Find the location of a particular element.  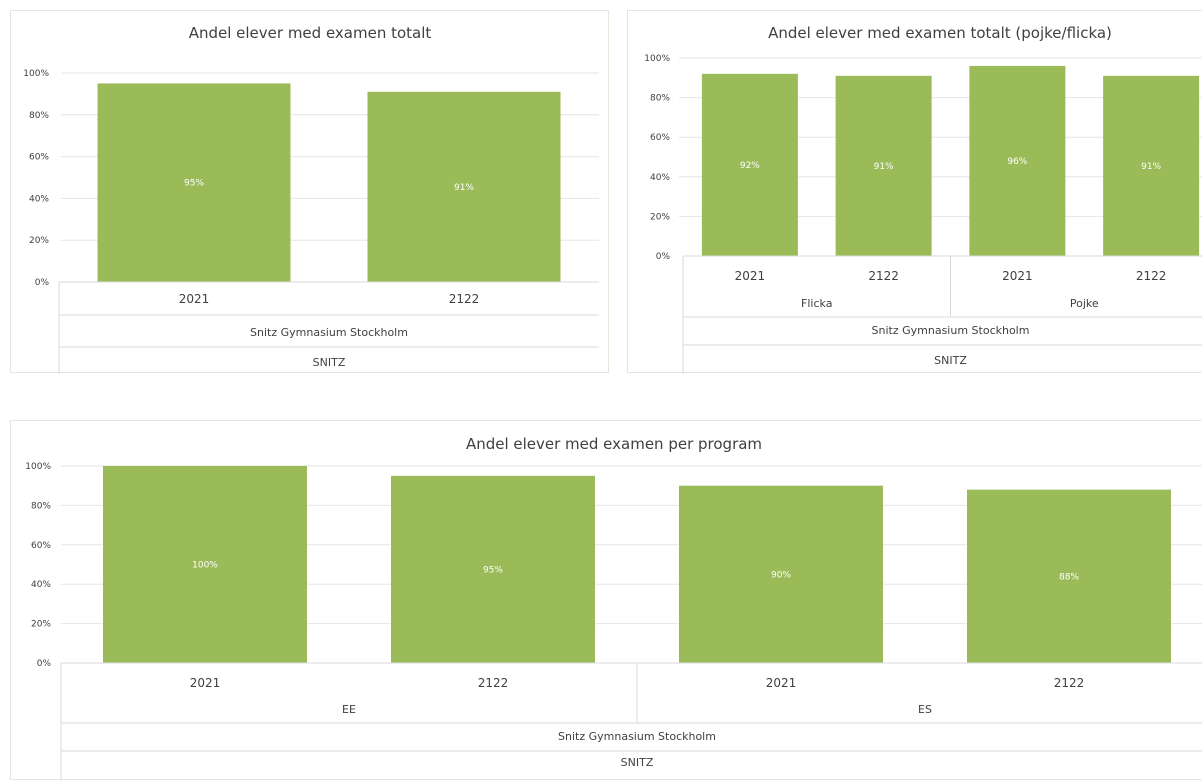

data-label: 90% is located at coordinates (781, 575).